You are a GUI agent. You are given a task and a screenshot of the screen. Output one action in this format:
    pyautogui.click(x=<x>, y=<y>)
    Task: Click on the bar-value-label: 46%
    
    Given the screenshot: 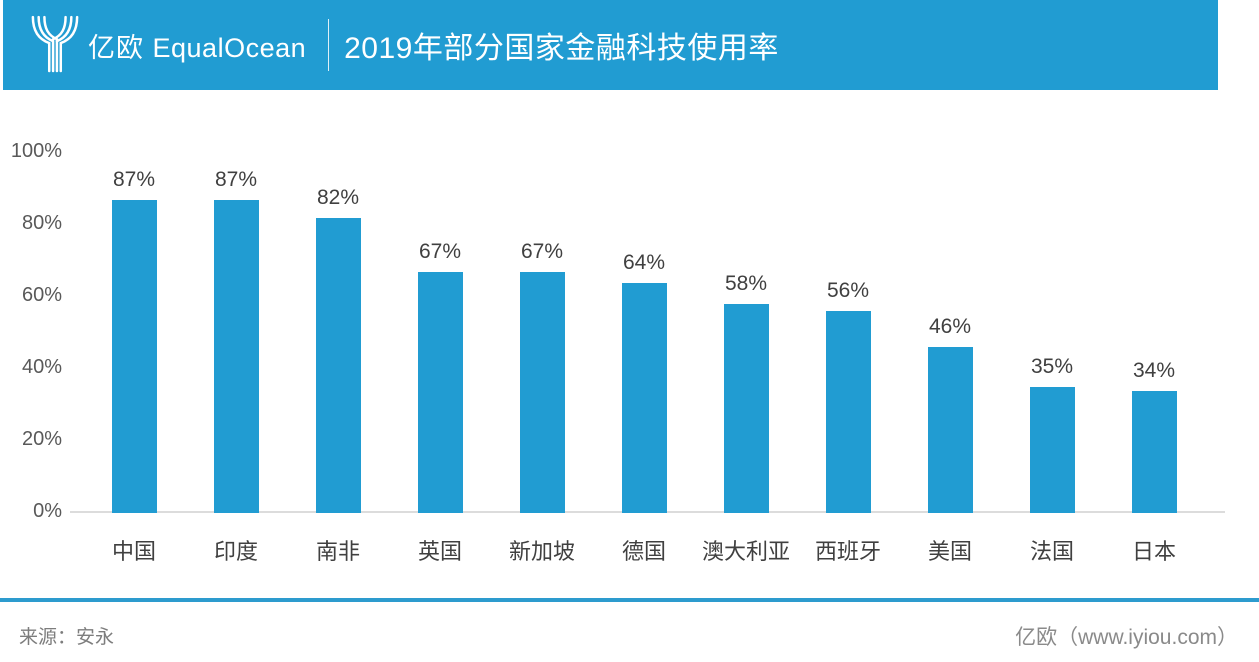 What is the action you would take?
    pyautogui.click(x=950, y=327)
    